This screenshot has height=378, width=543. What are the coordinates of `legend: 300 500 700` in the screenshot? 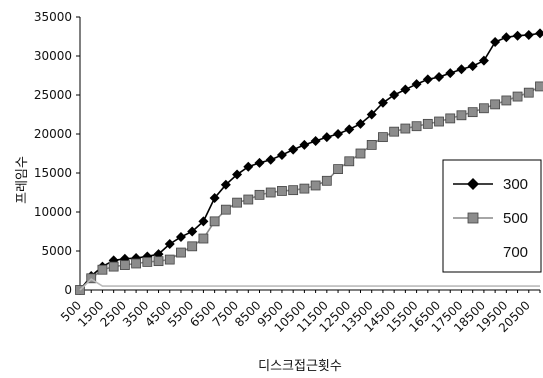 It's located at (492, 216).